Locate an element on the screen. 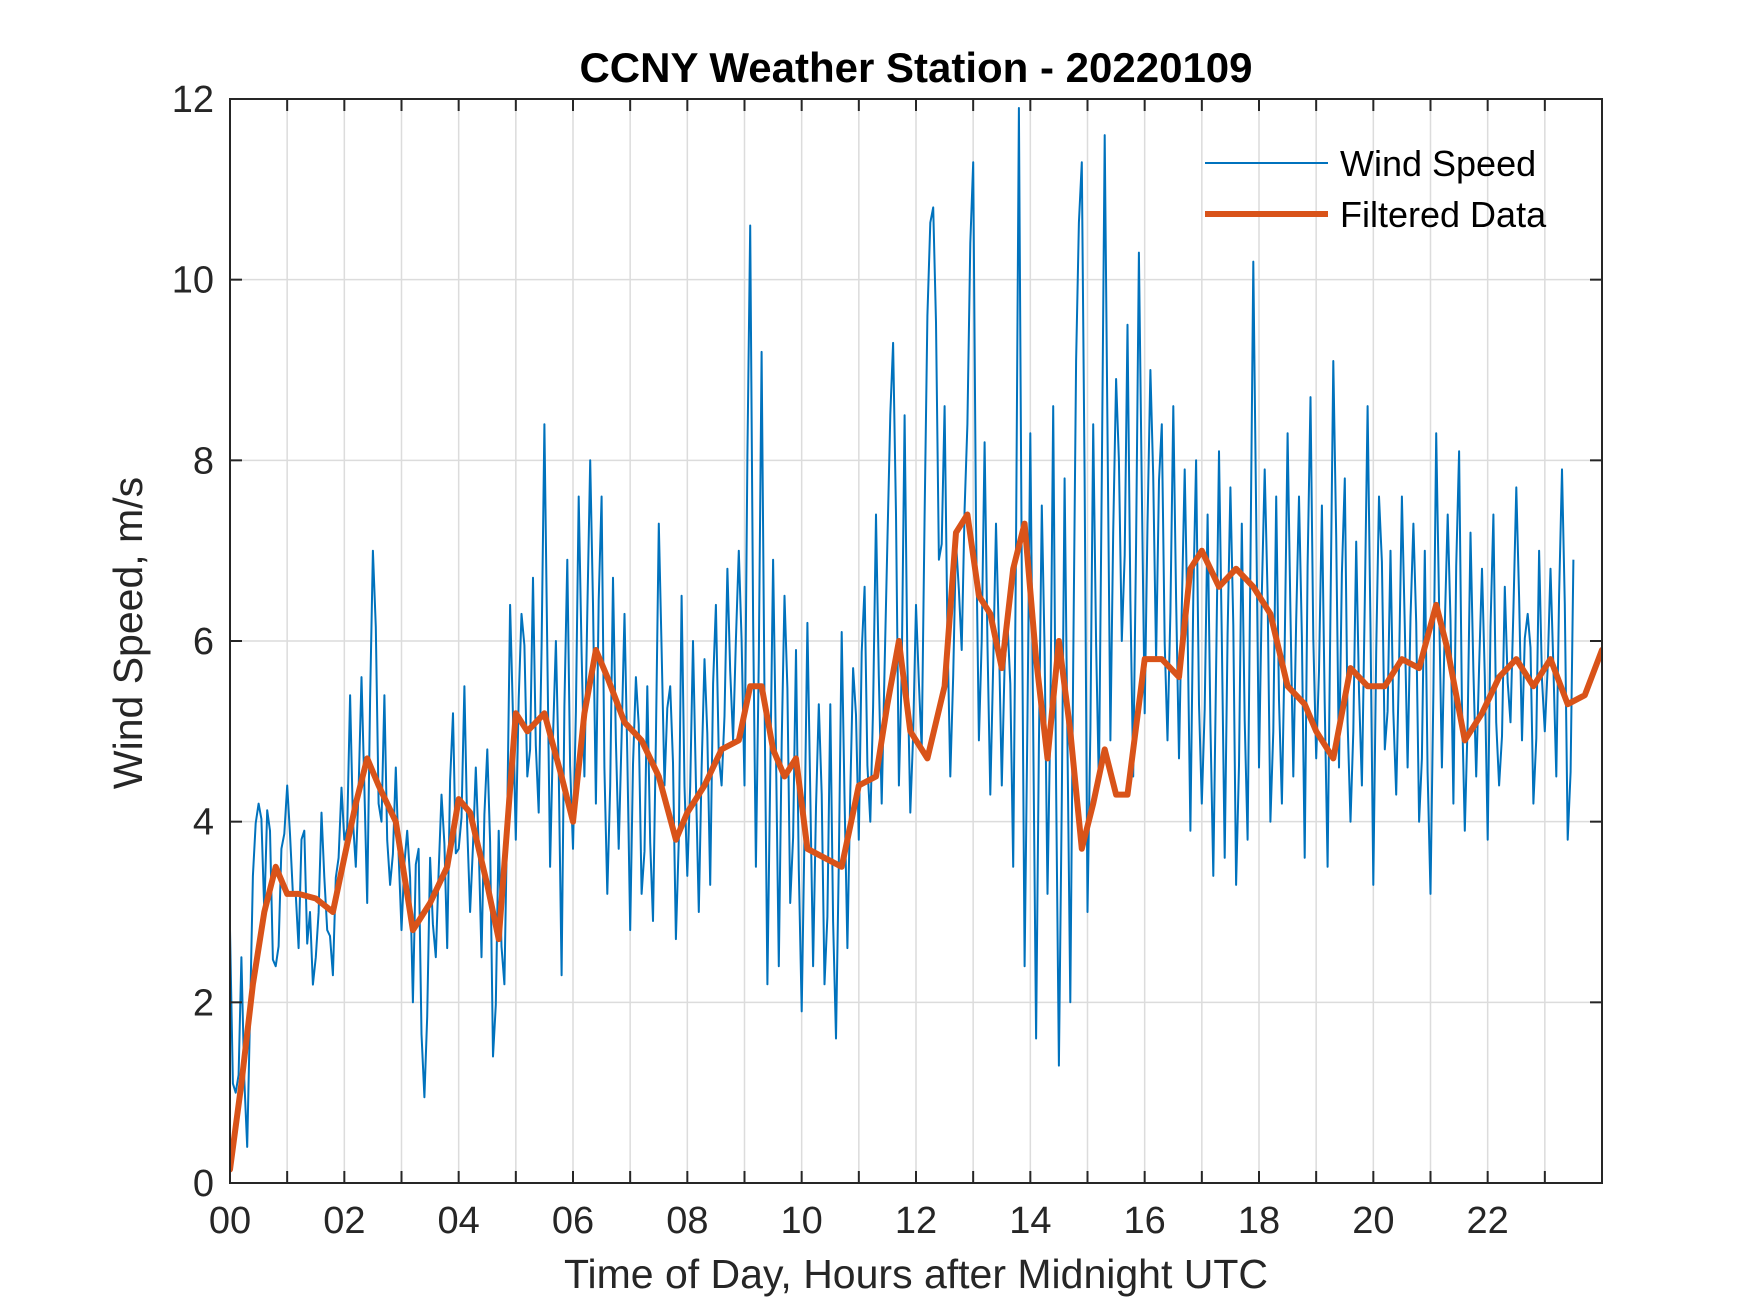 This screenshot has width=1750, height=1313. y-tick-label: 10 is located at coordinates (193, 281).